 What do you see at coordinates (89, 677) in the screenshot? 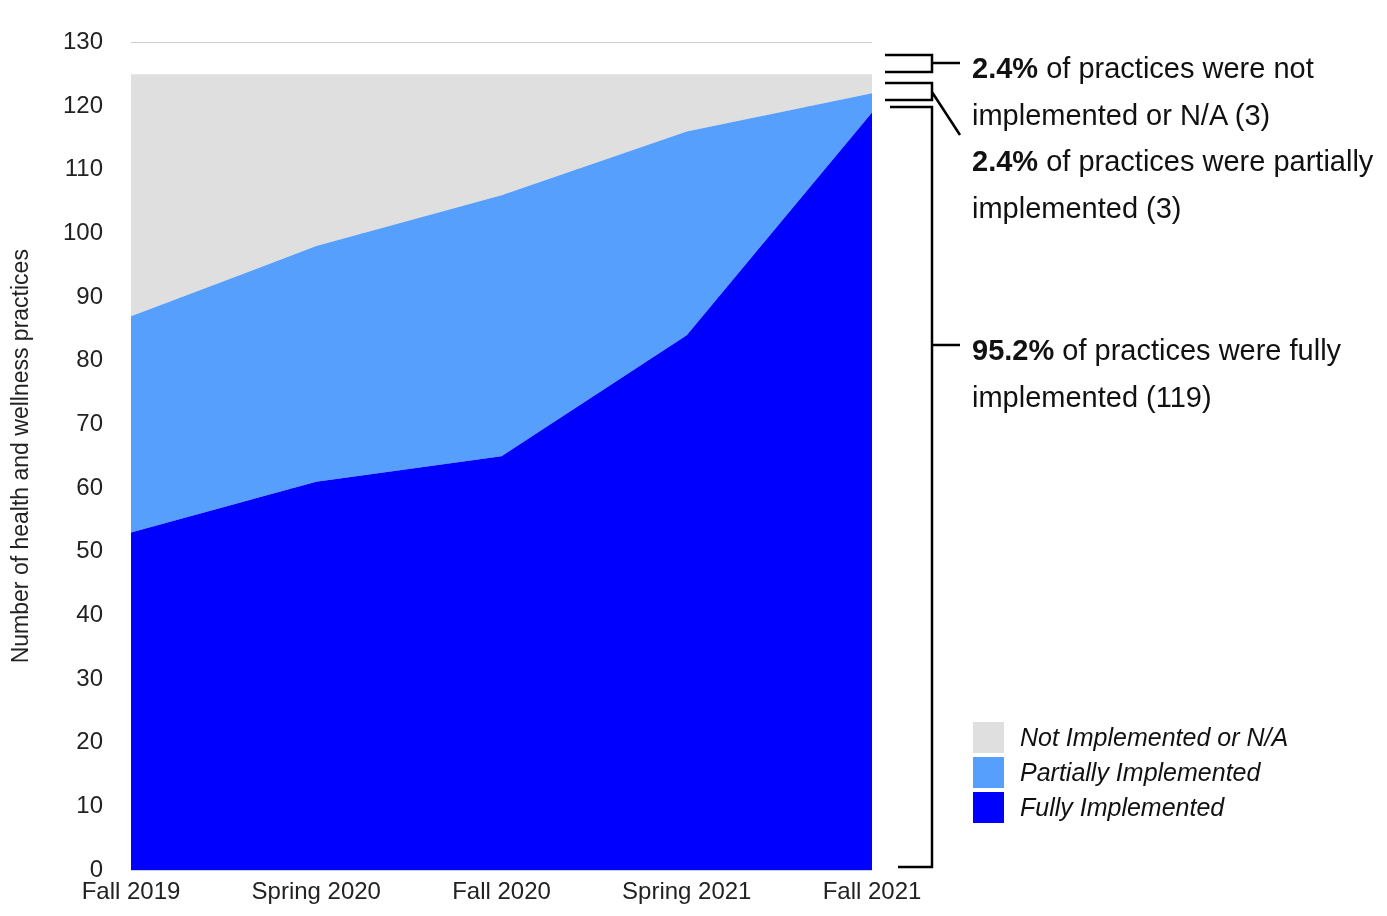
I see `y-tick-label: 30` at bounding box center [89, 677].